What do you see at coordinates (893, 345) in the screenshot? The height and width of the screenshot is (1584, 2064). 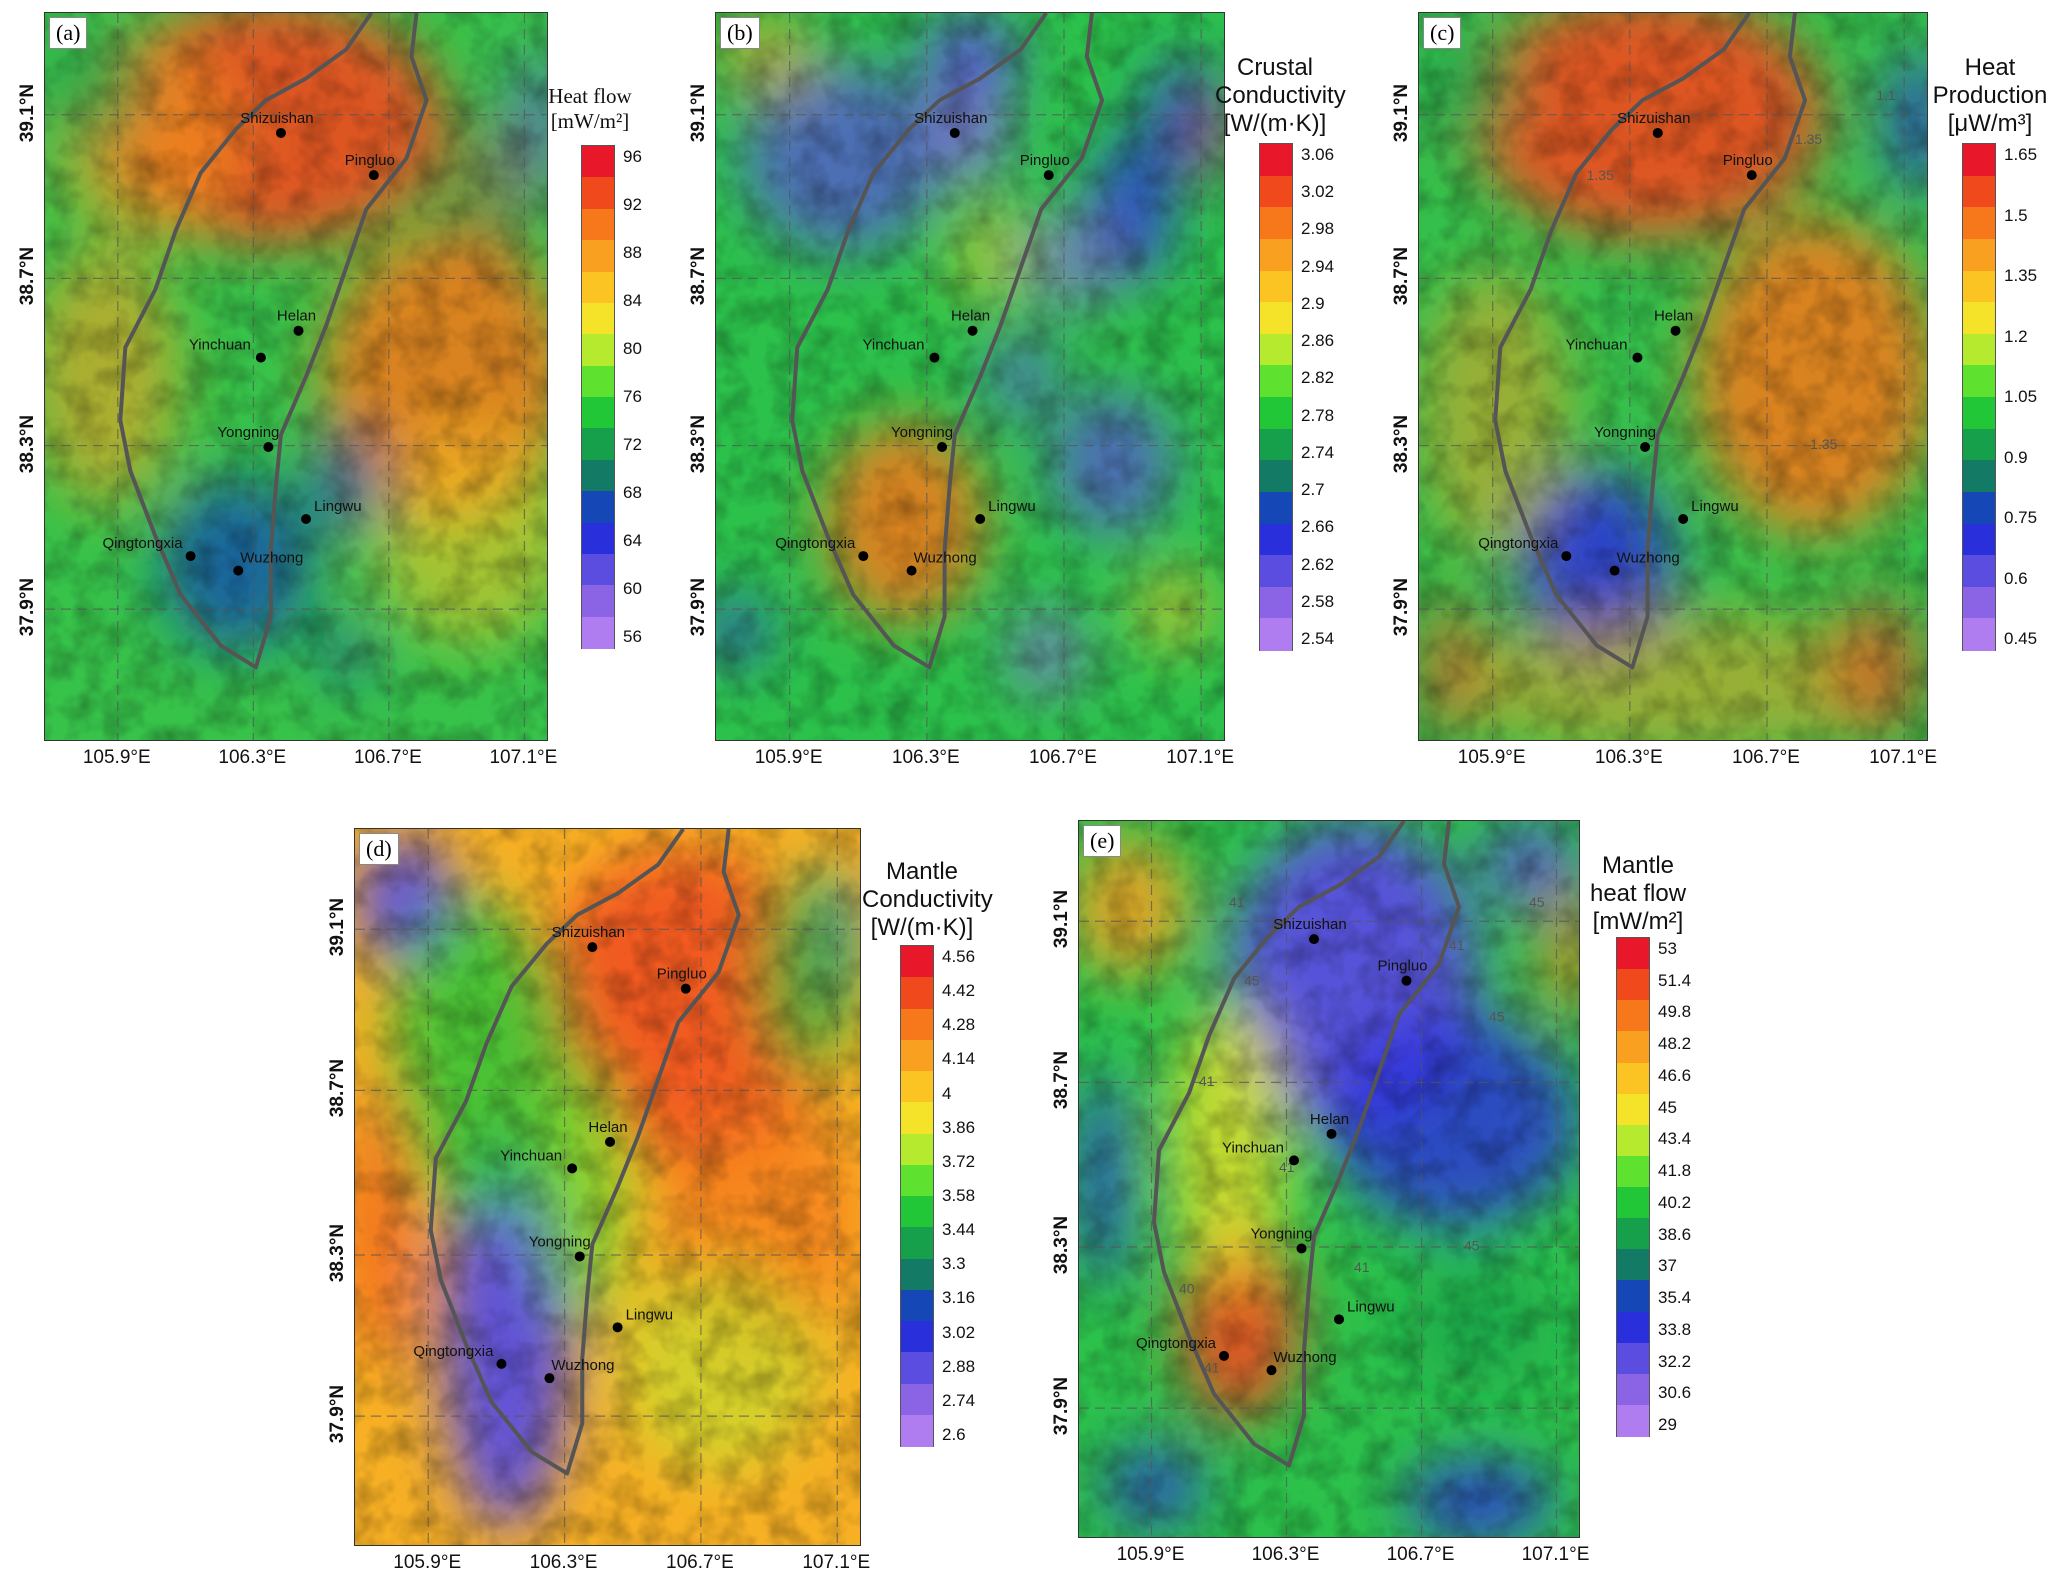 I see `city-label: Yinchuan` at bounding box center [893, 345].